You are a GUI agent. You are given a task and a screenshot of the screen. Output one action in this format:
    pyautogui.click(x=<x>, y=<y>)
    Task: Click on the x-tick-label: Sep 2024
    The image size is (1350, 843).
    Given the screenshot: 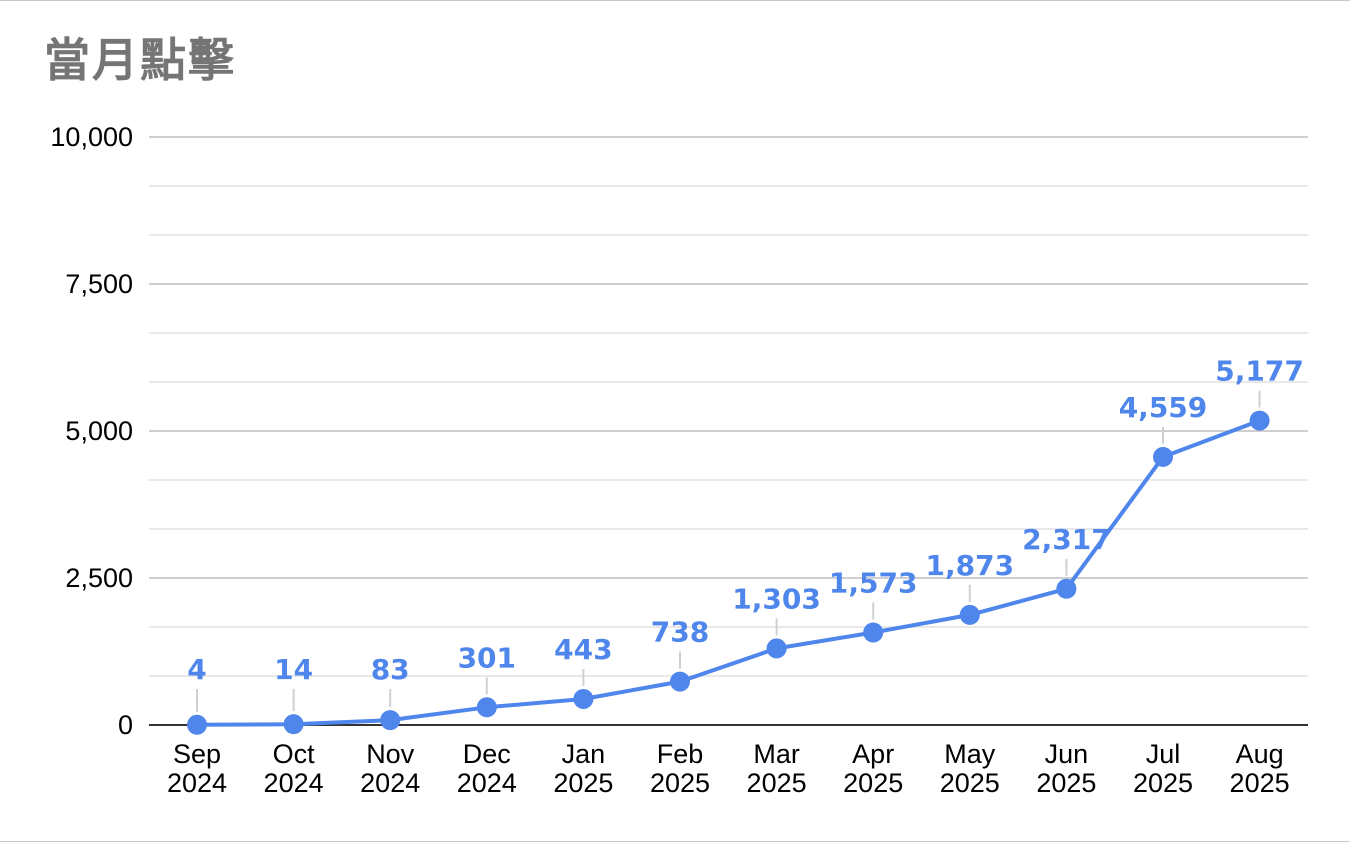 What is the action you would take?
    pyautogui.click(x=197, y=768)
    